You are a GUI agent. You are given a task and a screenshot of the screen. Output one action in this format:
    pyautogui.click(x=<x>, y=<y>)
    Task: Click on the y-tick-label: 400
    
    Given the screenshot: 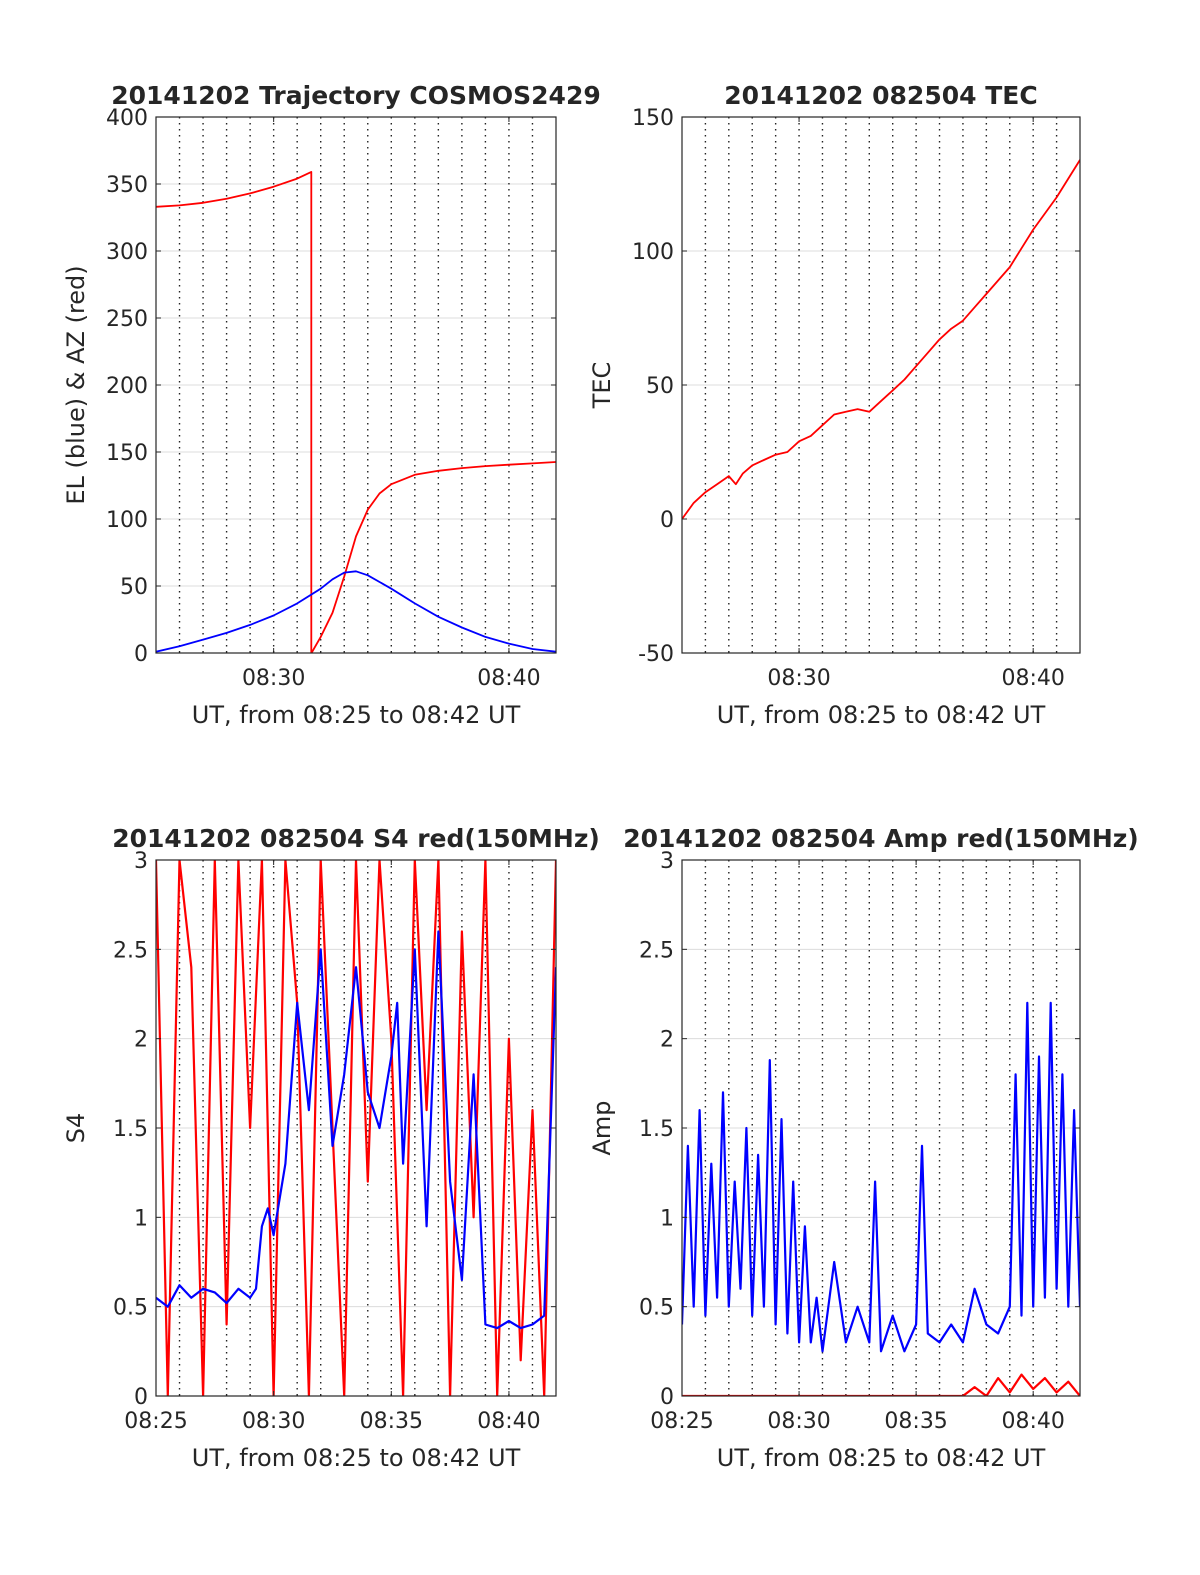 What is the action you would take?
    pyautogui.click(x=127, y=118)
    